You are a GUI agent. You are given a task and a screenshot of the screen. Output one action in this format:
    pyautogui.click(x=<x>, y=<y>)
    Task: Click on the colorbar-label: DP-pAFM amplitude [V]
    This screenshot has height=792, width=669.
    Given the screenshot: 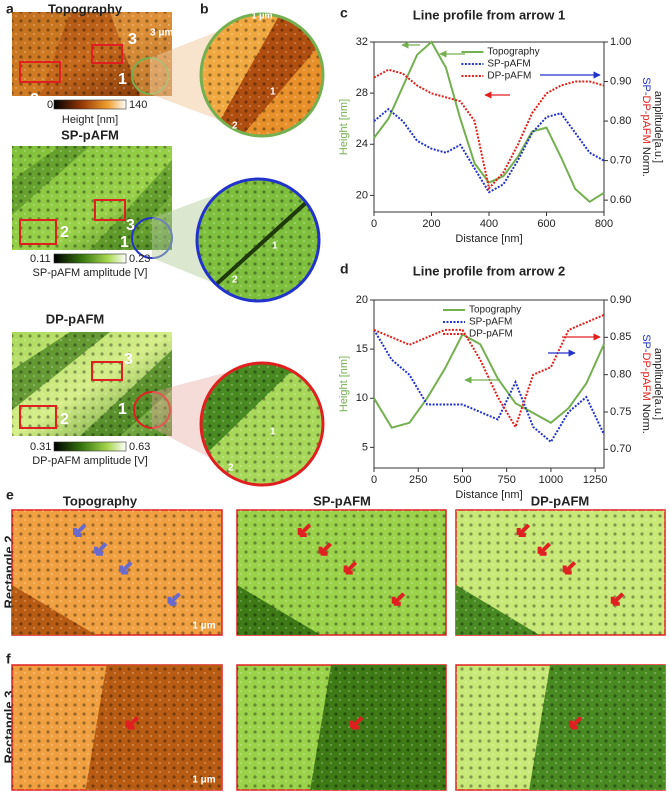 What is the action you would take?
    pyautogui.click(x=90, y=461)
    